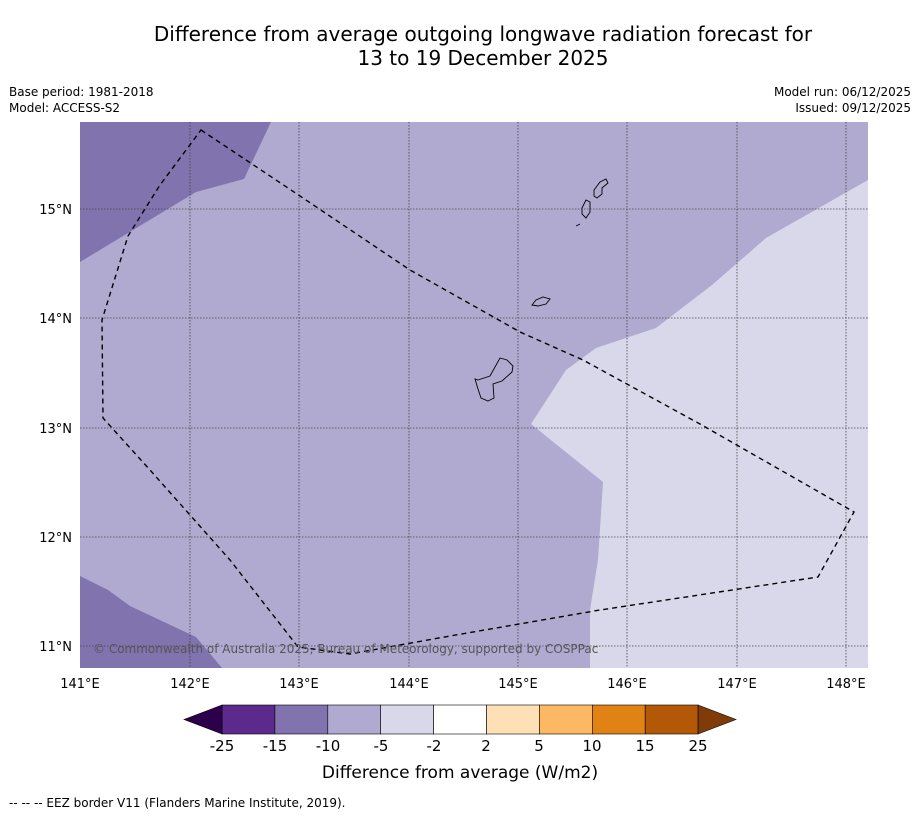 This screenshot has width=919, height=816. Describe the element at coordinates (541, 290) in the screenshot. I see `islands` at that location.